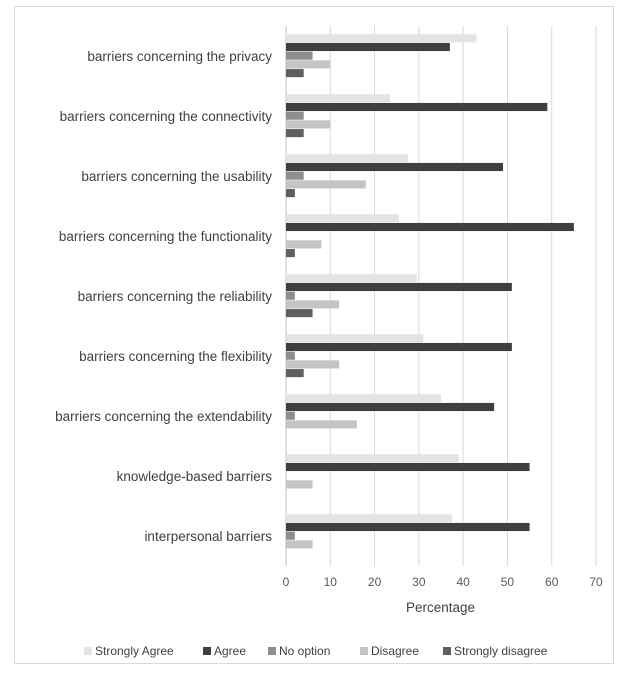  What do you see at coordinates (179, 56) in the screenshot?
I see `category-label: barriers concerning the privacy` at bounding box center [179, 56].